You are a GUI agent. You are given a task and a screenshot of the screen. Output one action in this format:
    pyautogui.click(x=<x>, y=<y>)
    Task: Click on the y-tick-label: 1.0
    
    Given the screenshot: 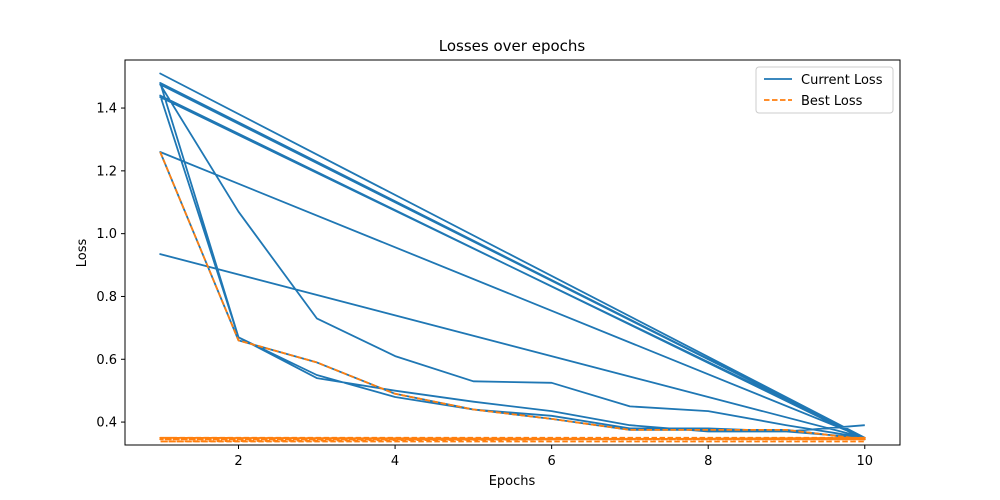 What is the action you would take?
    pyautogui.click(x=106, y=234)
    